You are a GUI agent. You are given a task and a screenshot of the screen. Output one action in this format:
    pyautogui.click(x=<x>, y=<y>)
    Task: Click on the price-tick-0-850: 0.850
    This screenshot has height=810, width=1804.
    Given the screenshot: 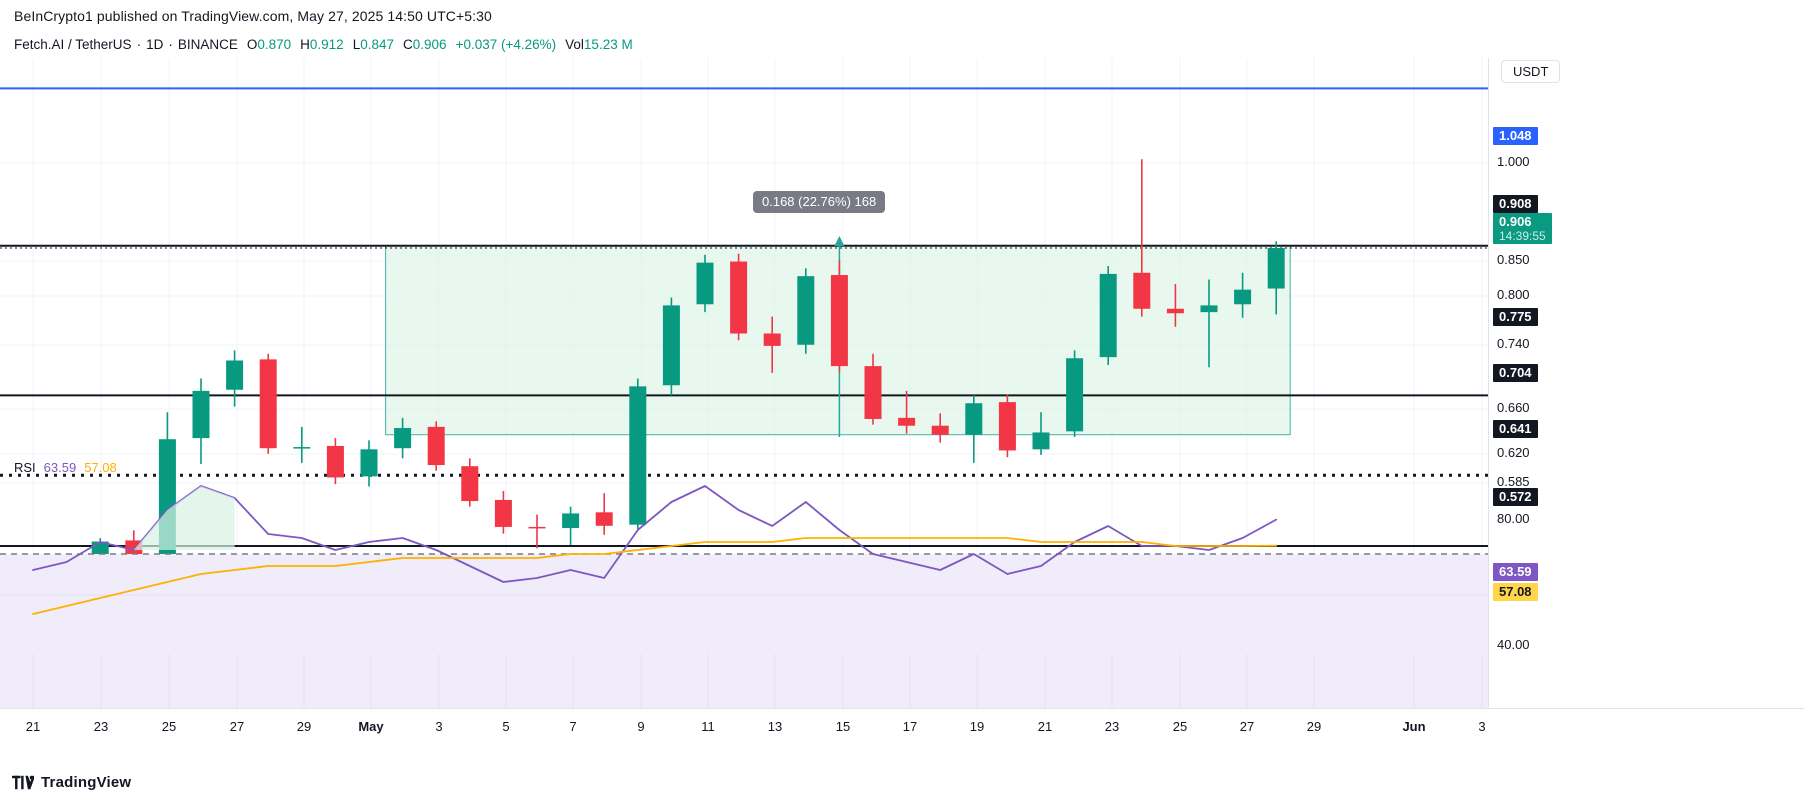 What is the action you would take?
    pyautogui.click(x=1513, y=259)
    